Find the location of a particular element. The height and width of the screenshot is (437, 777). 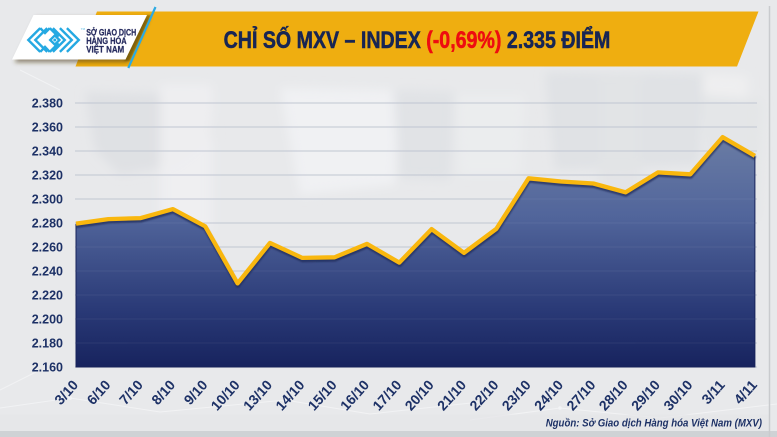

svg-text: 2.360 is located at coordinates (47, 128).